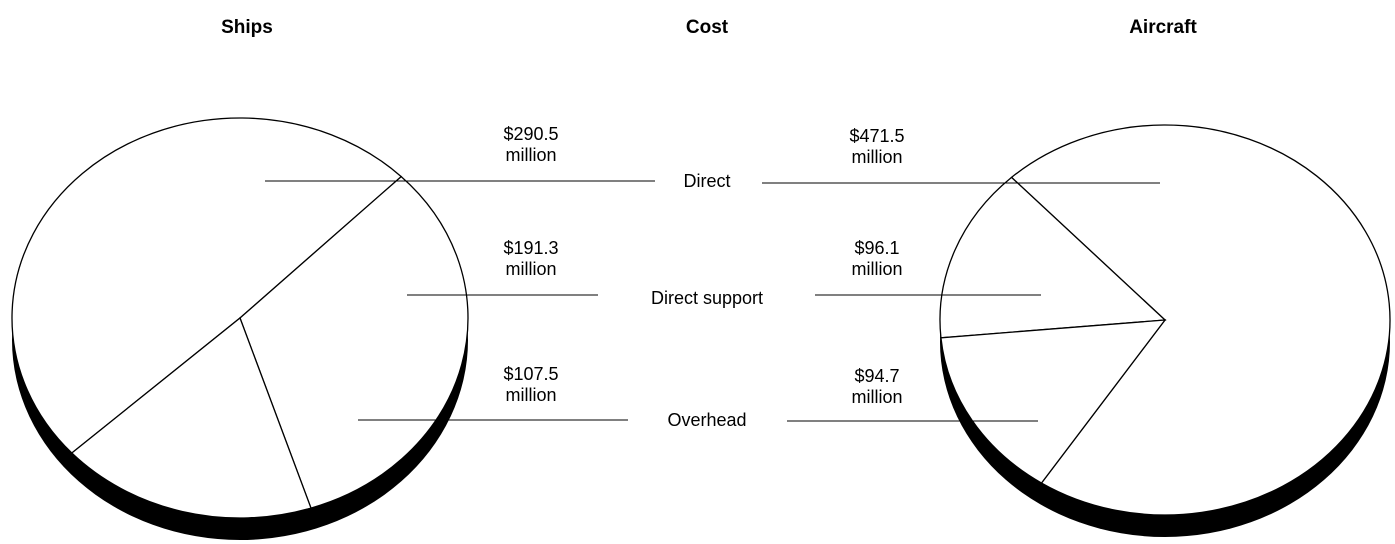 The width and height of the screenshot is (1395, 544). I want to click on value-label: $96.1 million, so click(876, 258).